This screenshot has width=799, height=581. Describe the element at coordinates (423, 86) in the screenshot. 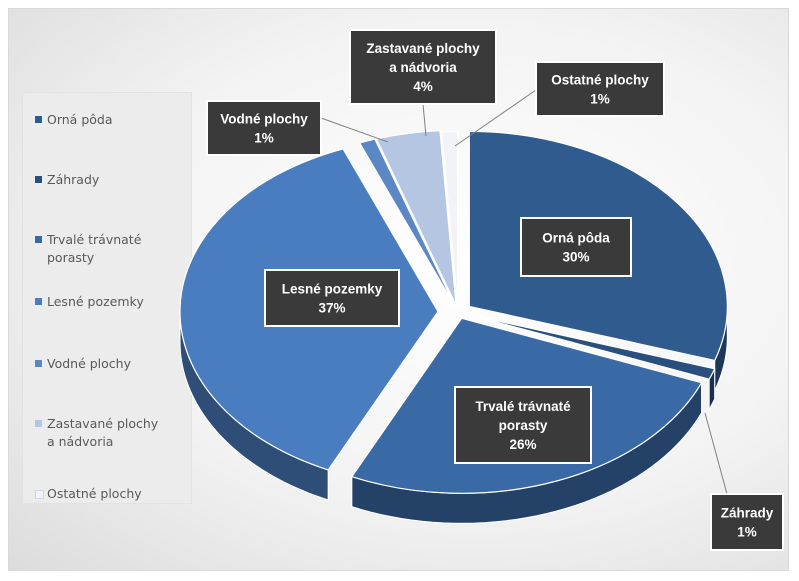

I see `data-label-text: 4%` at that location.